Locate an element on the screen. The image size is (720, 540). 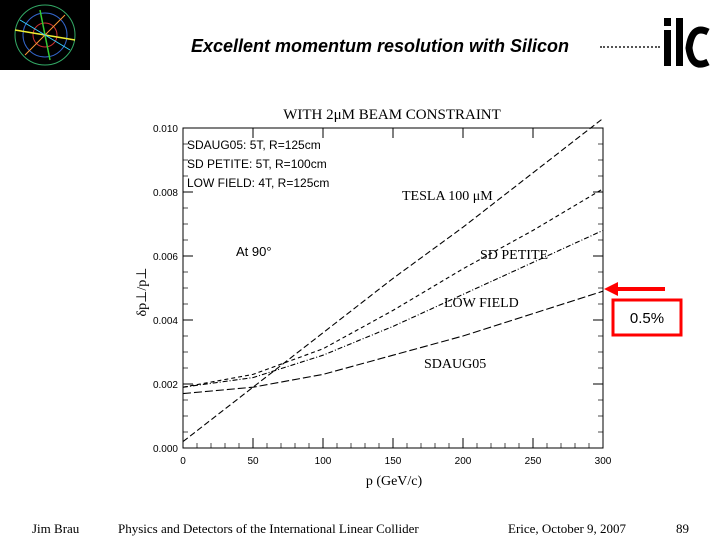
legend-line-low-field: LOW FIELD: 4T, R=125cm is located at coordinates (258, 183).